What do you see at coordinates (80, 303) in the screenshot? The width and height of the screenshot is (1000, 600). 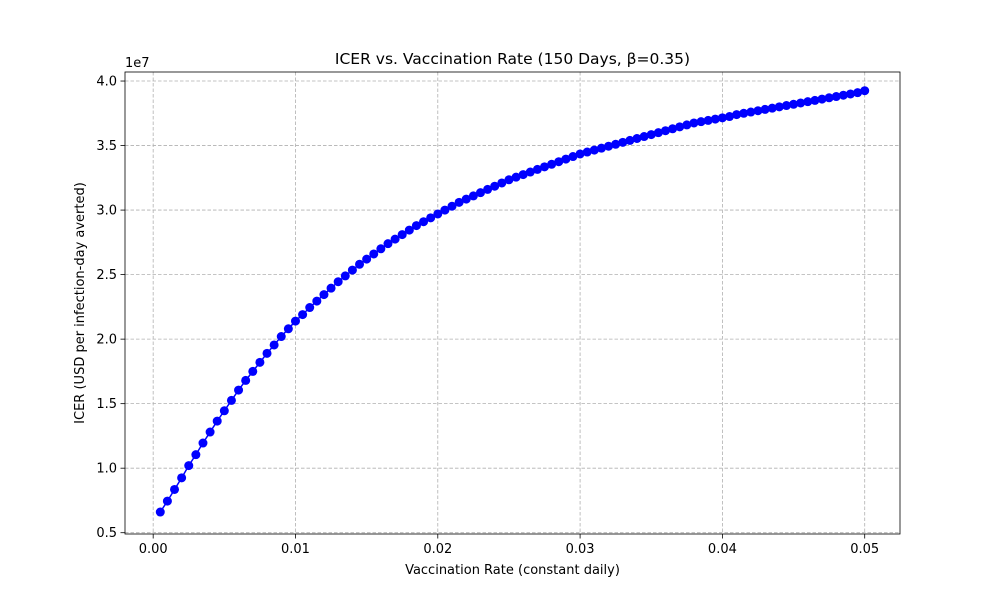 I see `y-axis-label: ICER (USD per infection-day averted)` at bounding box center [80, 303].